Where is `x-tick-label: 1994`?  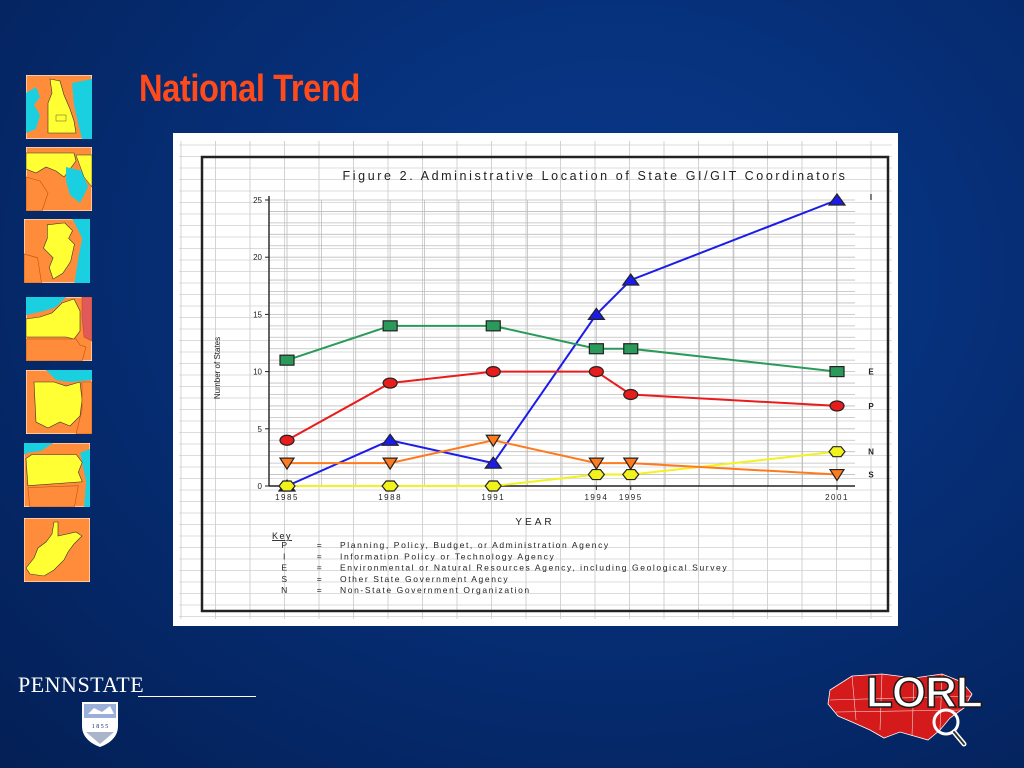 x-tick-label: 1994 is located at coordinates (596, 497).